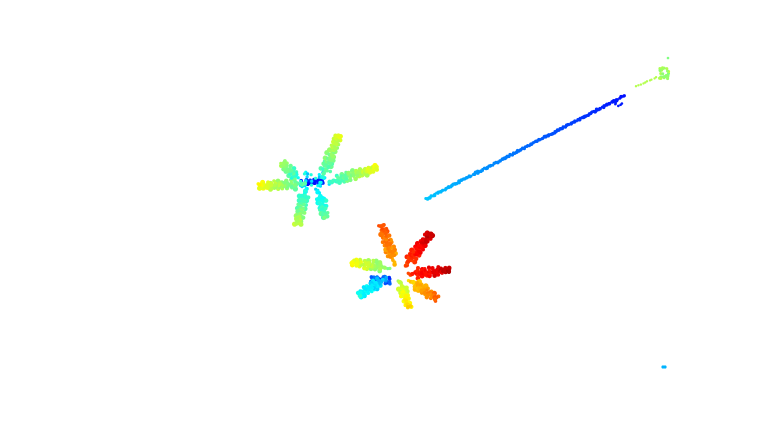 The height and width of the screenshot is (432, 768). I want to click on plant-lower, so click(400, 266).